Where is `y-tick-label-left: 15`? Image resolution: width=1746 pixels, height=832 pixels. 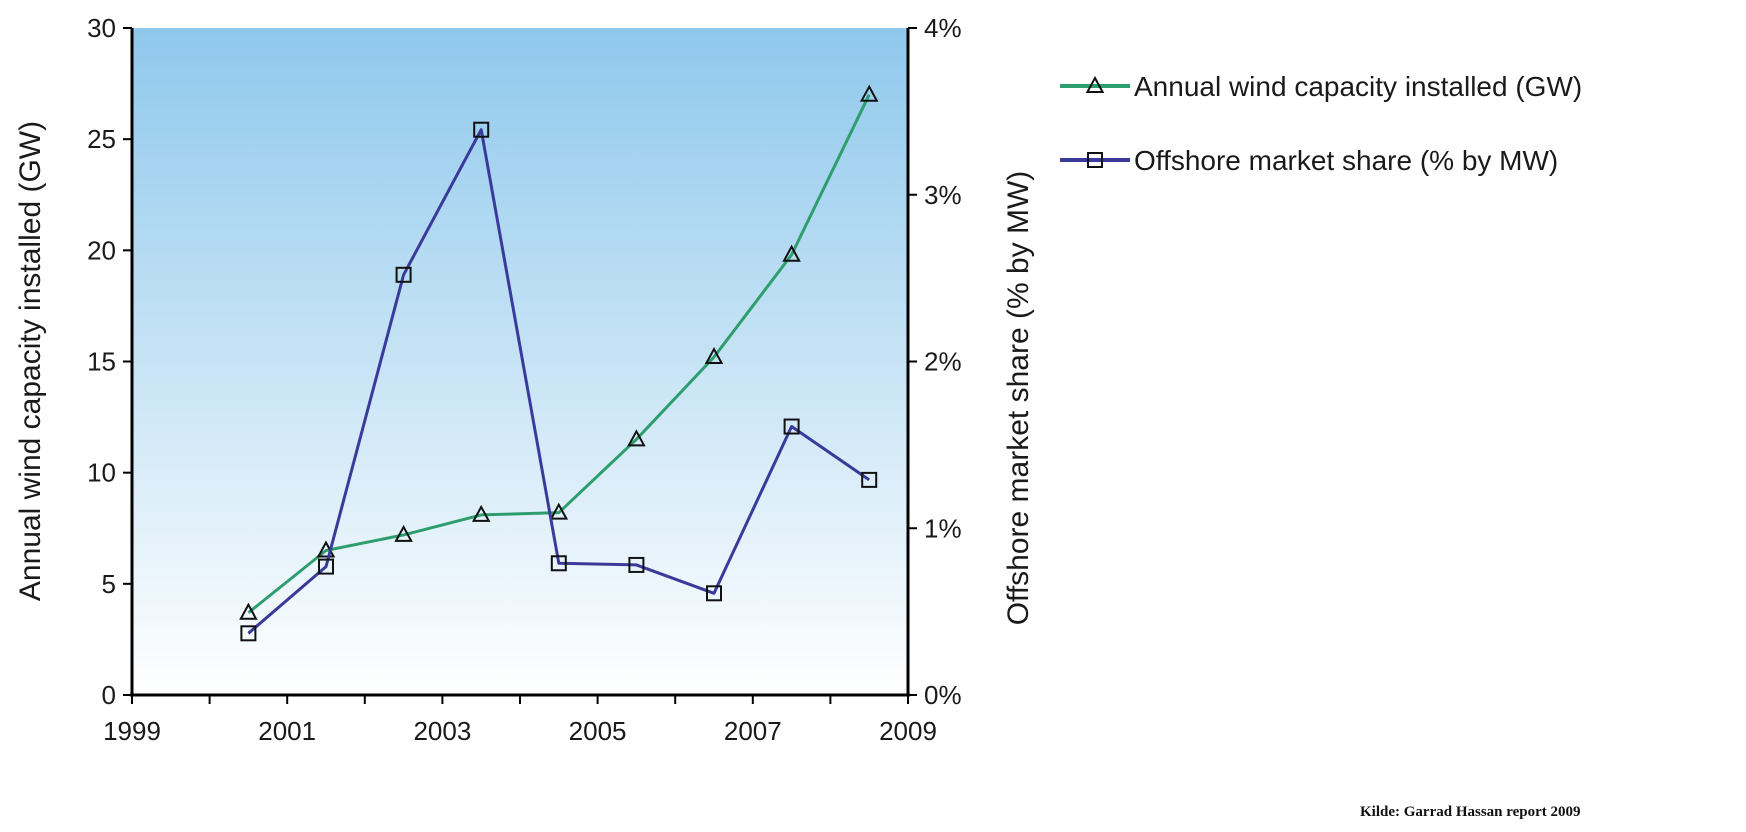
y-tick-label-left: 15 is located at coordinates (101, 362).